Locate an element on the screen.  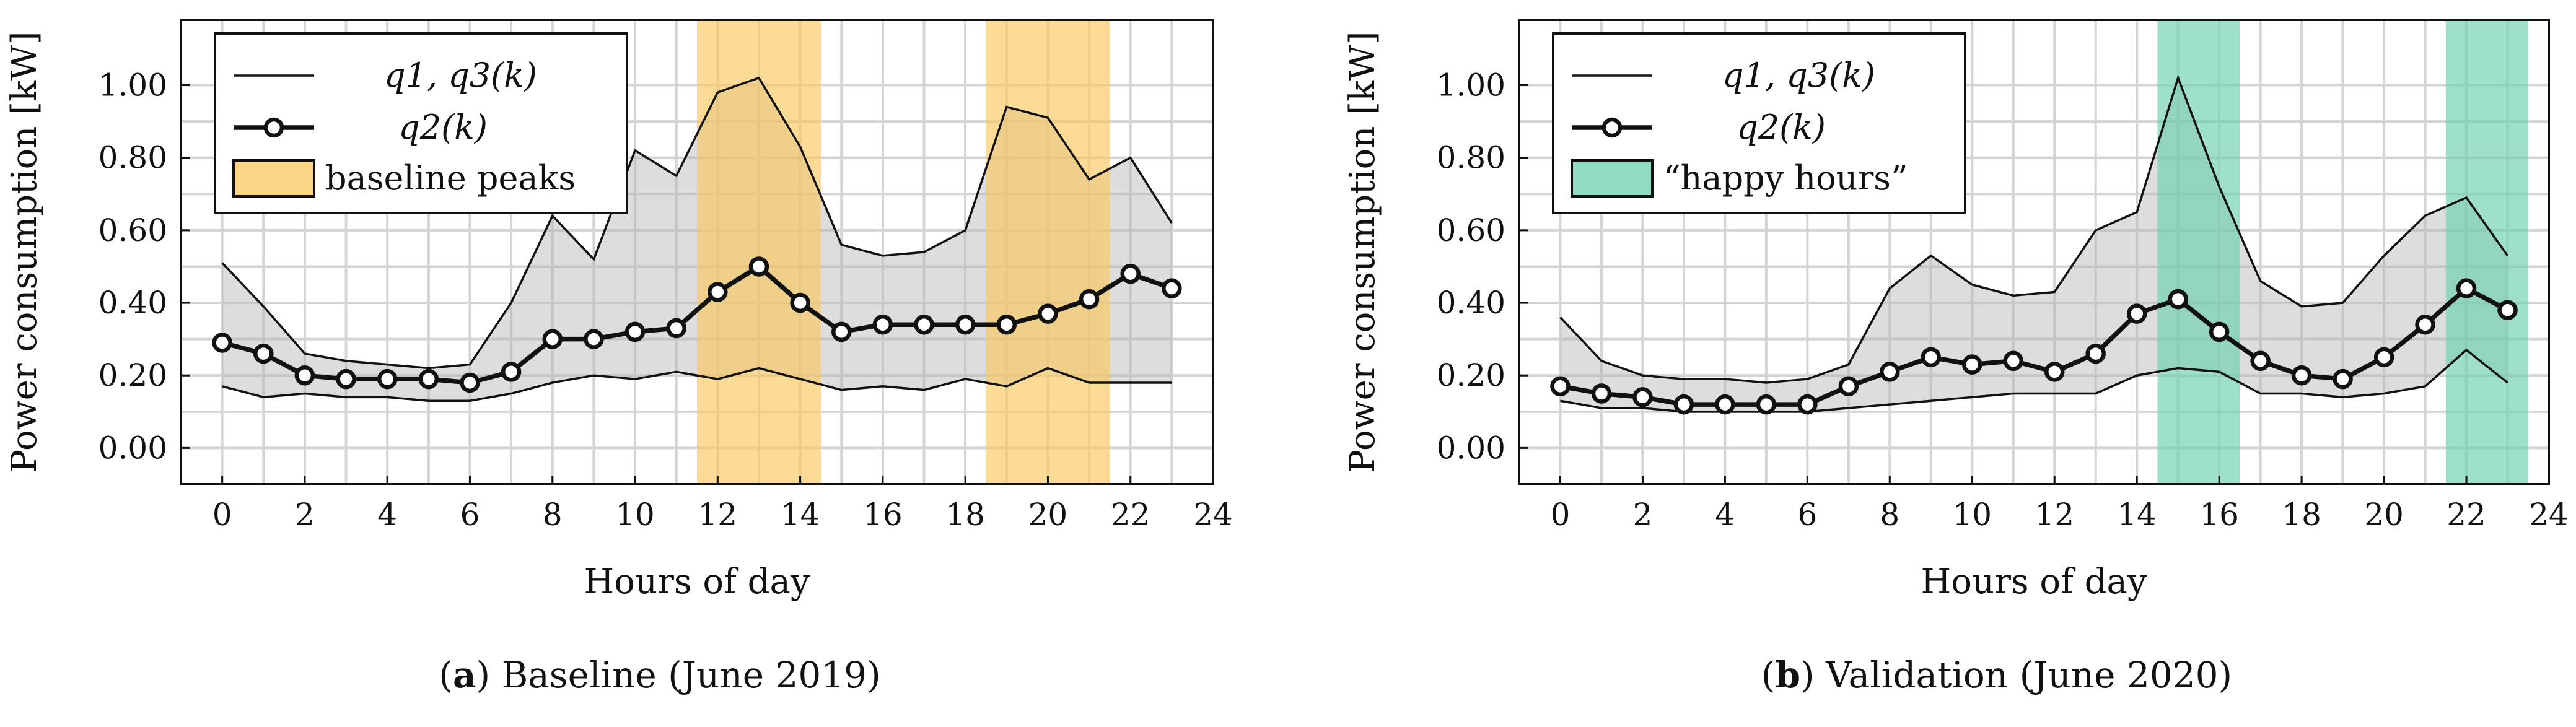
legend-band-label: “happy hours” is located at coordinates (1785, 178).